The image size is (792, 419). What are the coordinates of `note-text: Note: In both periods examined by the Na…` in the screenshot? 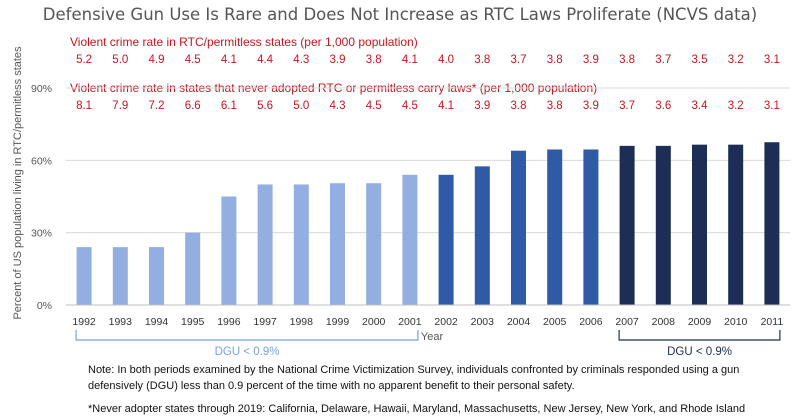 It's located at (414, 378).